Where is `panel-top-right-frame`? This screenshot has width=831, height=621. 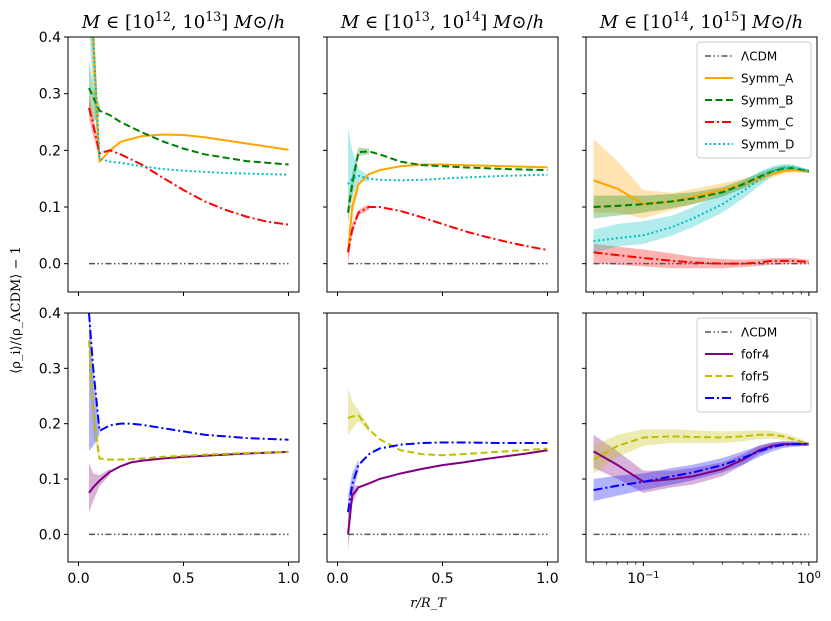
panel-top-right-frame is located at coordinates (701, 164).